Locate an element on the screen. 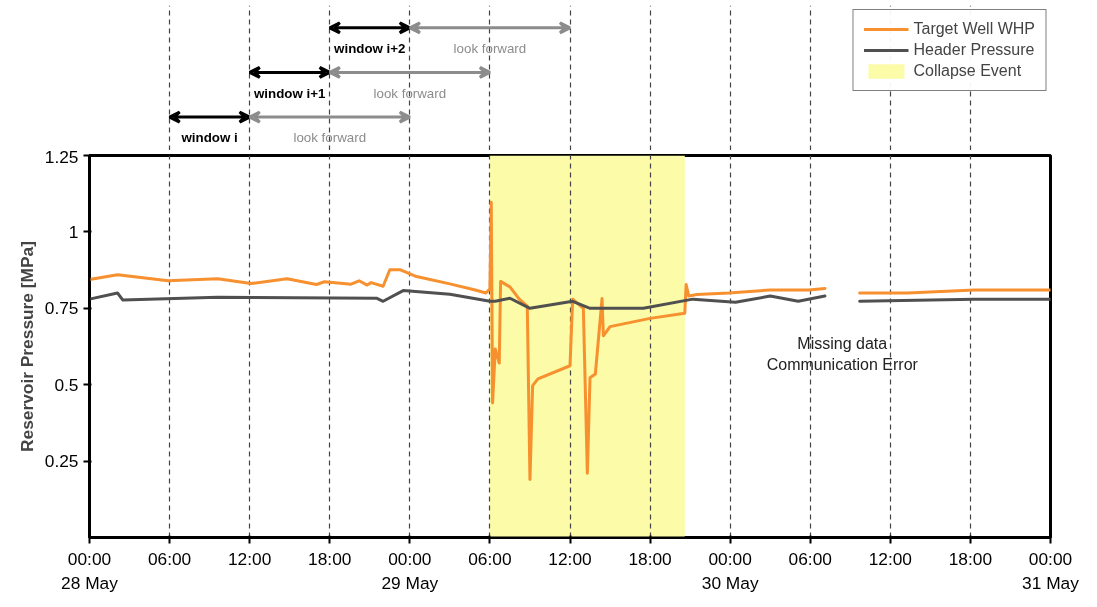 Image resolution: width=1097 pixels, height=607 pixels. x-tick-label: 00:00 29 May is located at coordinates (410, 570).